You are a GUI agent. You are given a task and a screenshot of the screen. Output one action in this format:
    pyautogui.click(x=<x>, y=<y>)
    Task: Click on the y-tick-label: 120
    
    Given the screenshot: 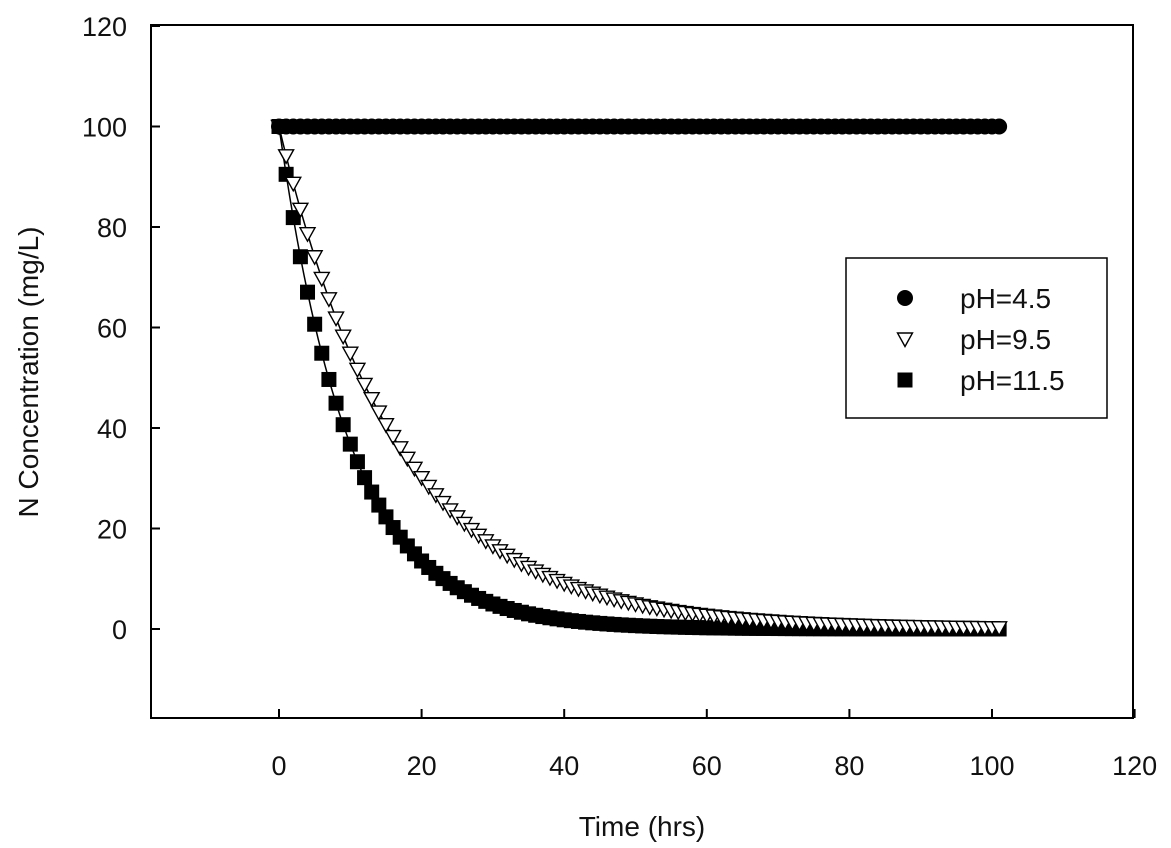 What is the action you would take?
    pyautogui.click(x=104, y=27)
    